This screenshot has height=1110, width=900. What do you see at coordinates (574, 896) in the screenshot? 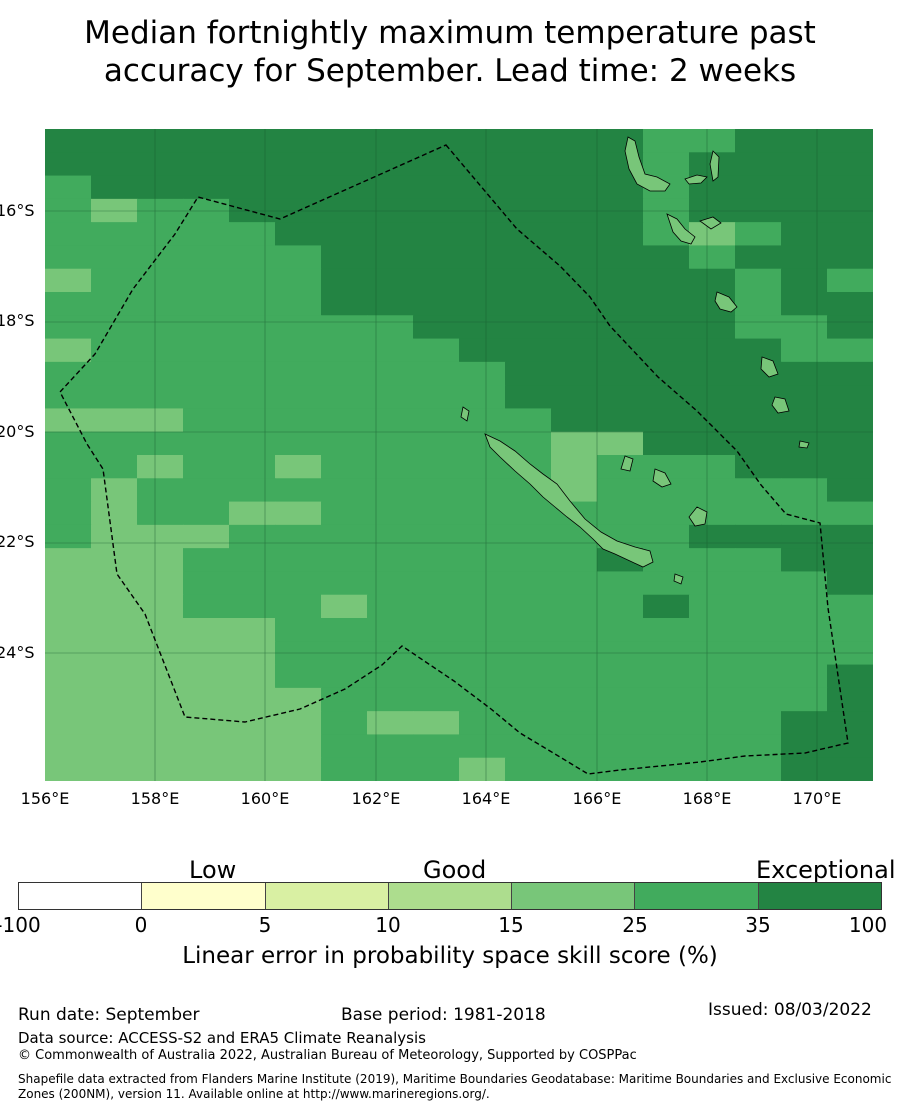
I see `colorbar-segment` at bounding box center [574, 896].